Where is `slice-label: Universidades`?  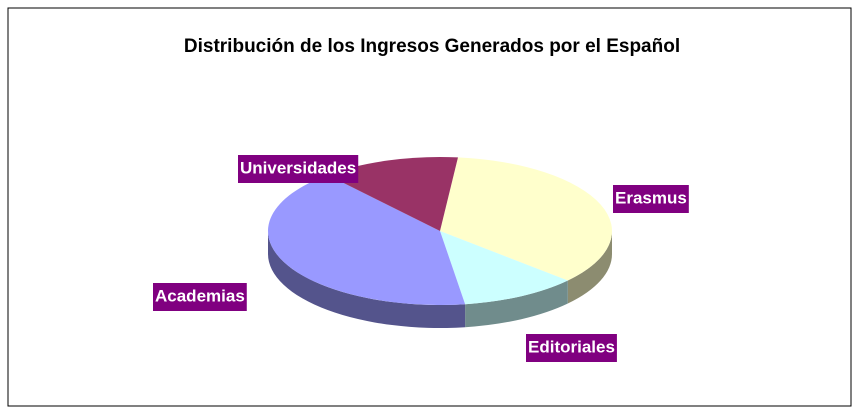 slice-label: Universidades is located at coordinates (298, 167).